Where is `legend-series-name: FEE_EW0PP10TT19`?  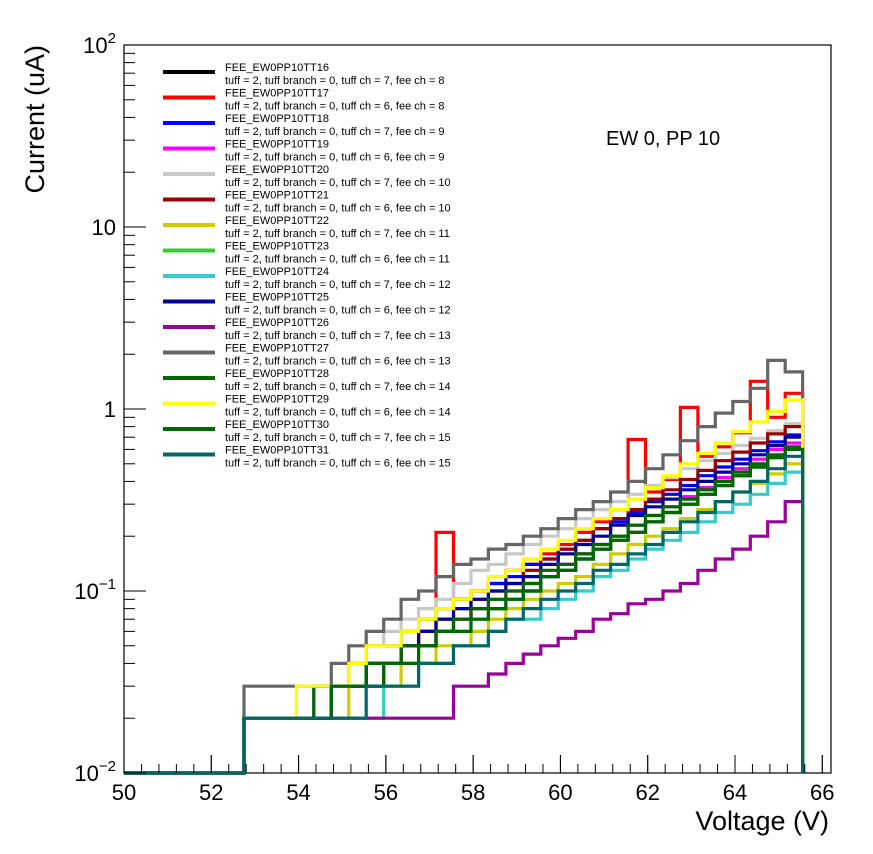 legend-series-name: FEE_EW0PP10TT19 is located at coordinates (277, 145).